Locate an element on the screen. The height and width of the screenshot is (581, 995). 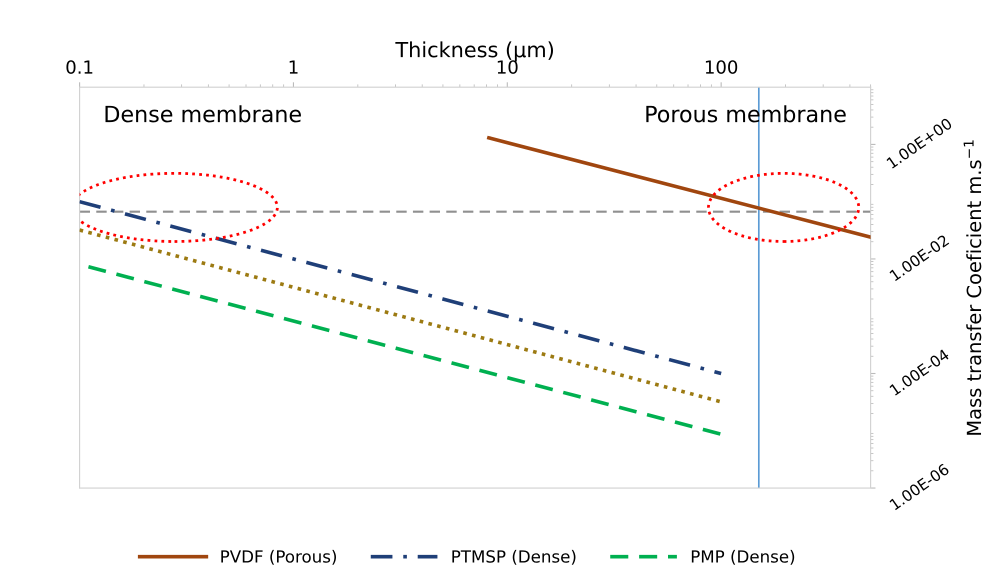
x-axis-title: Thickness (µm) is located at coordinates (474, 51).